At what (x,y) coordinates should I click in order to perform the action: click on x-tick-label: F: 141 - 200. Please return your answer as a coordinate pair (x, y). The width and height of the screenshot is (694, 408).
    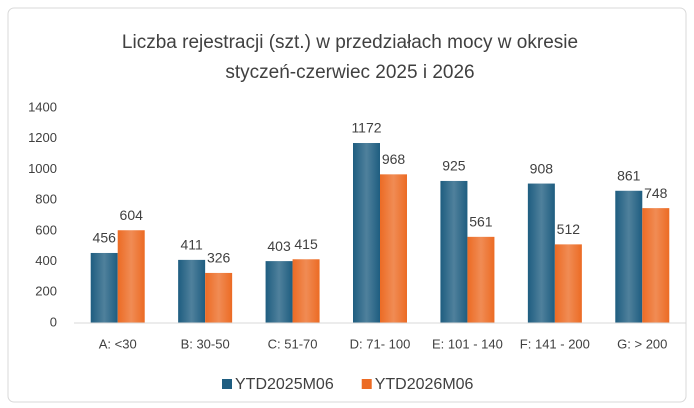
    Looking at the image, I should click on (555, 343).